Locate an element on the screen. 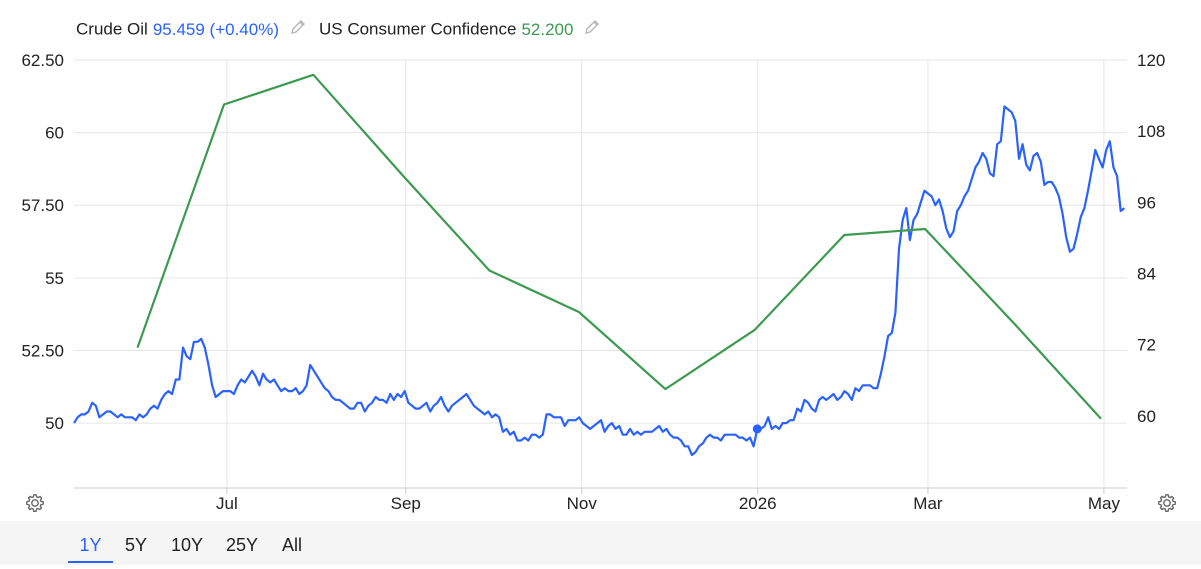  range-button-25y: 25Y is located at coordinates (242, 545).